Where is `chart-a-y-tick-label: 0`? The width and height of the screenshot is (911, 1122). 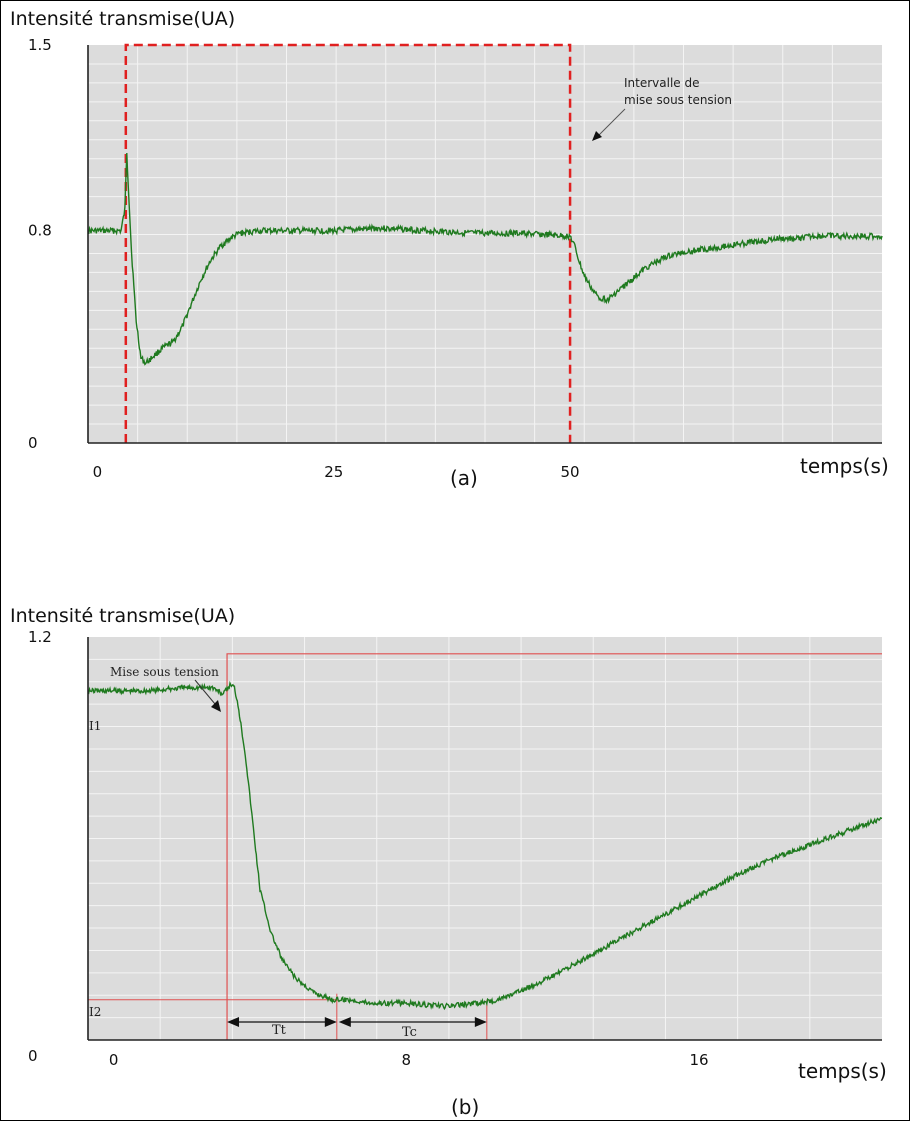
chart-a-y-tick-label: 0 is located at coordinates (33, 443).